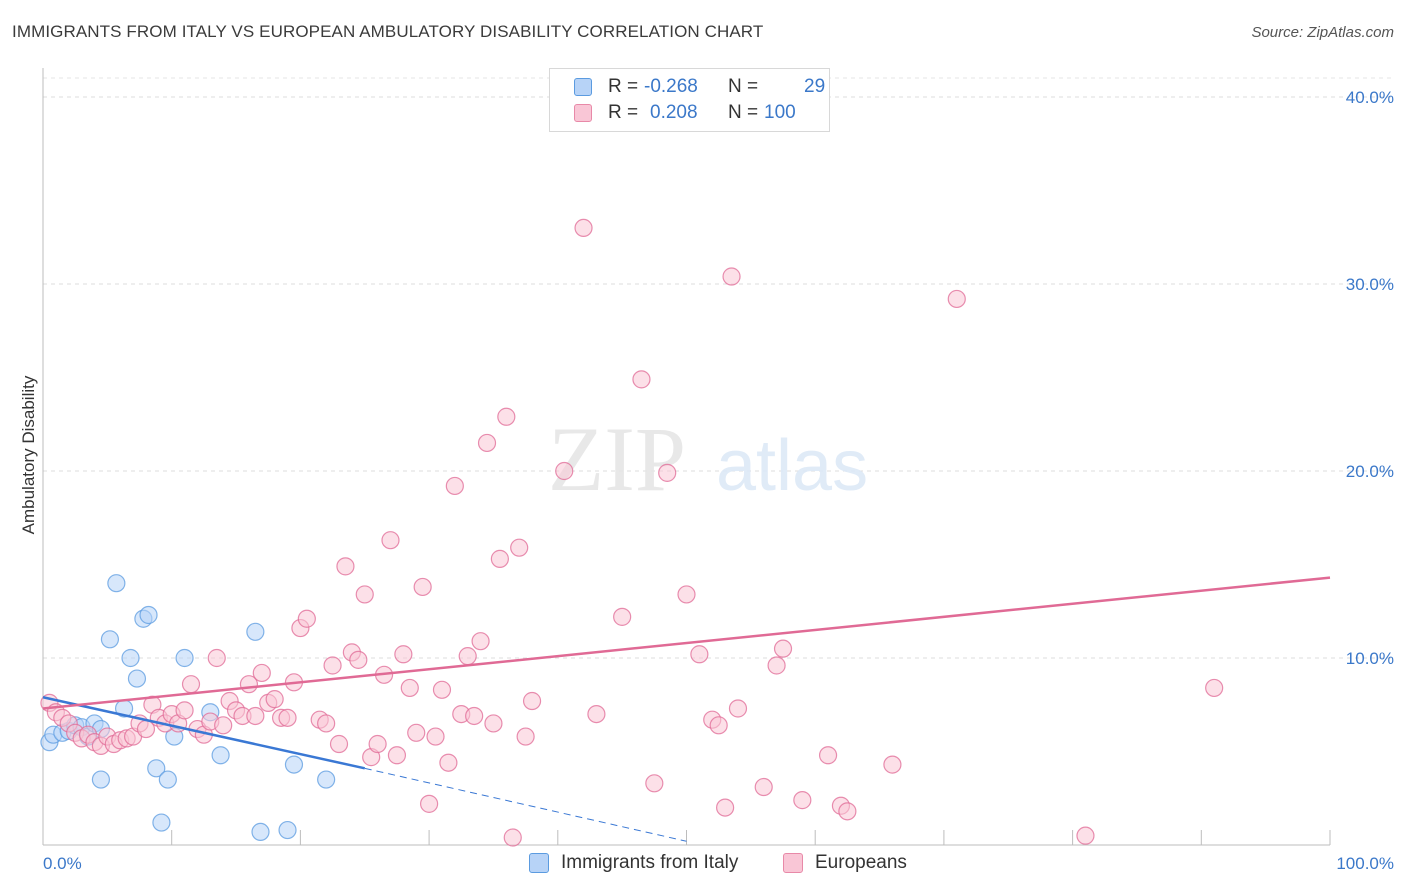 Image resolution: width=1406 pixels, height=892 pixels. Describe the element at coordinates (1370, 471) in the screenshot. I see `y-tick-label: 20.0%` at that location.